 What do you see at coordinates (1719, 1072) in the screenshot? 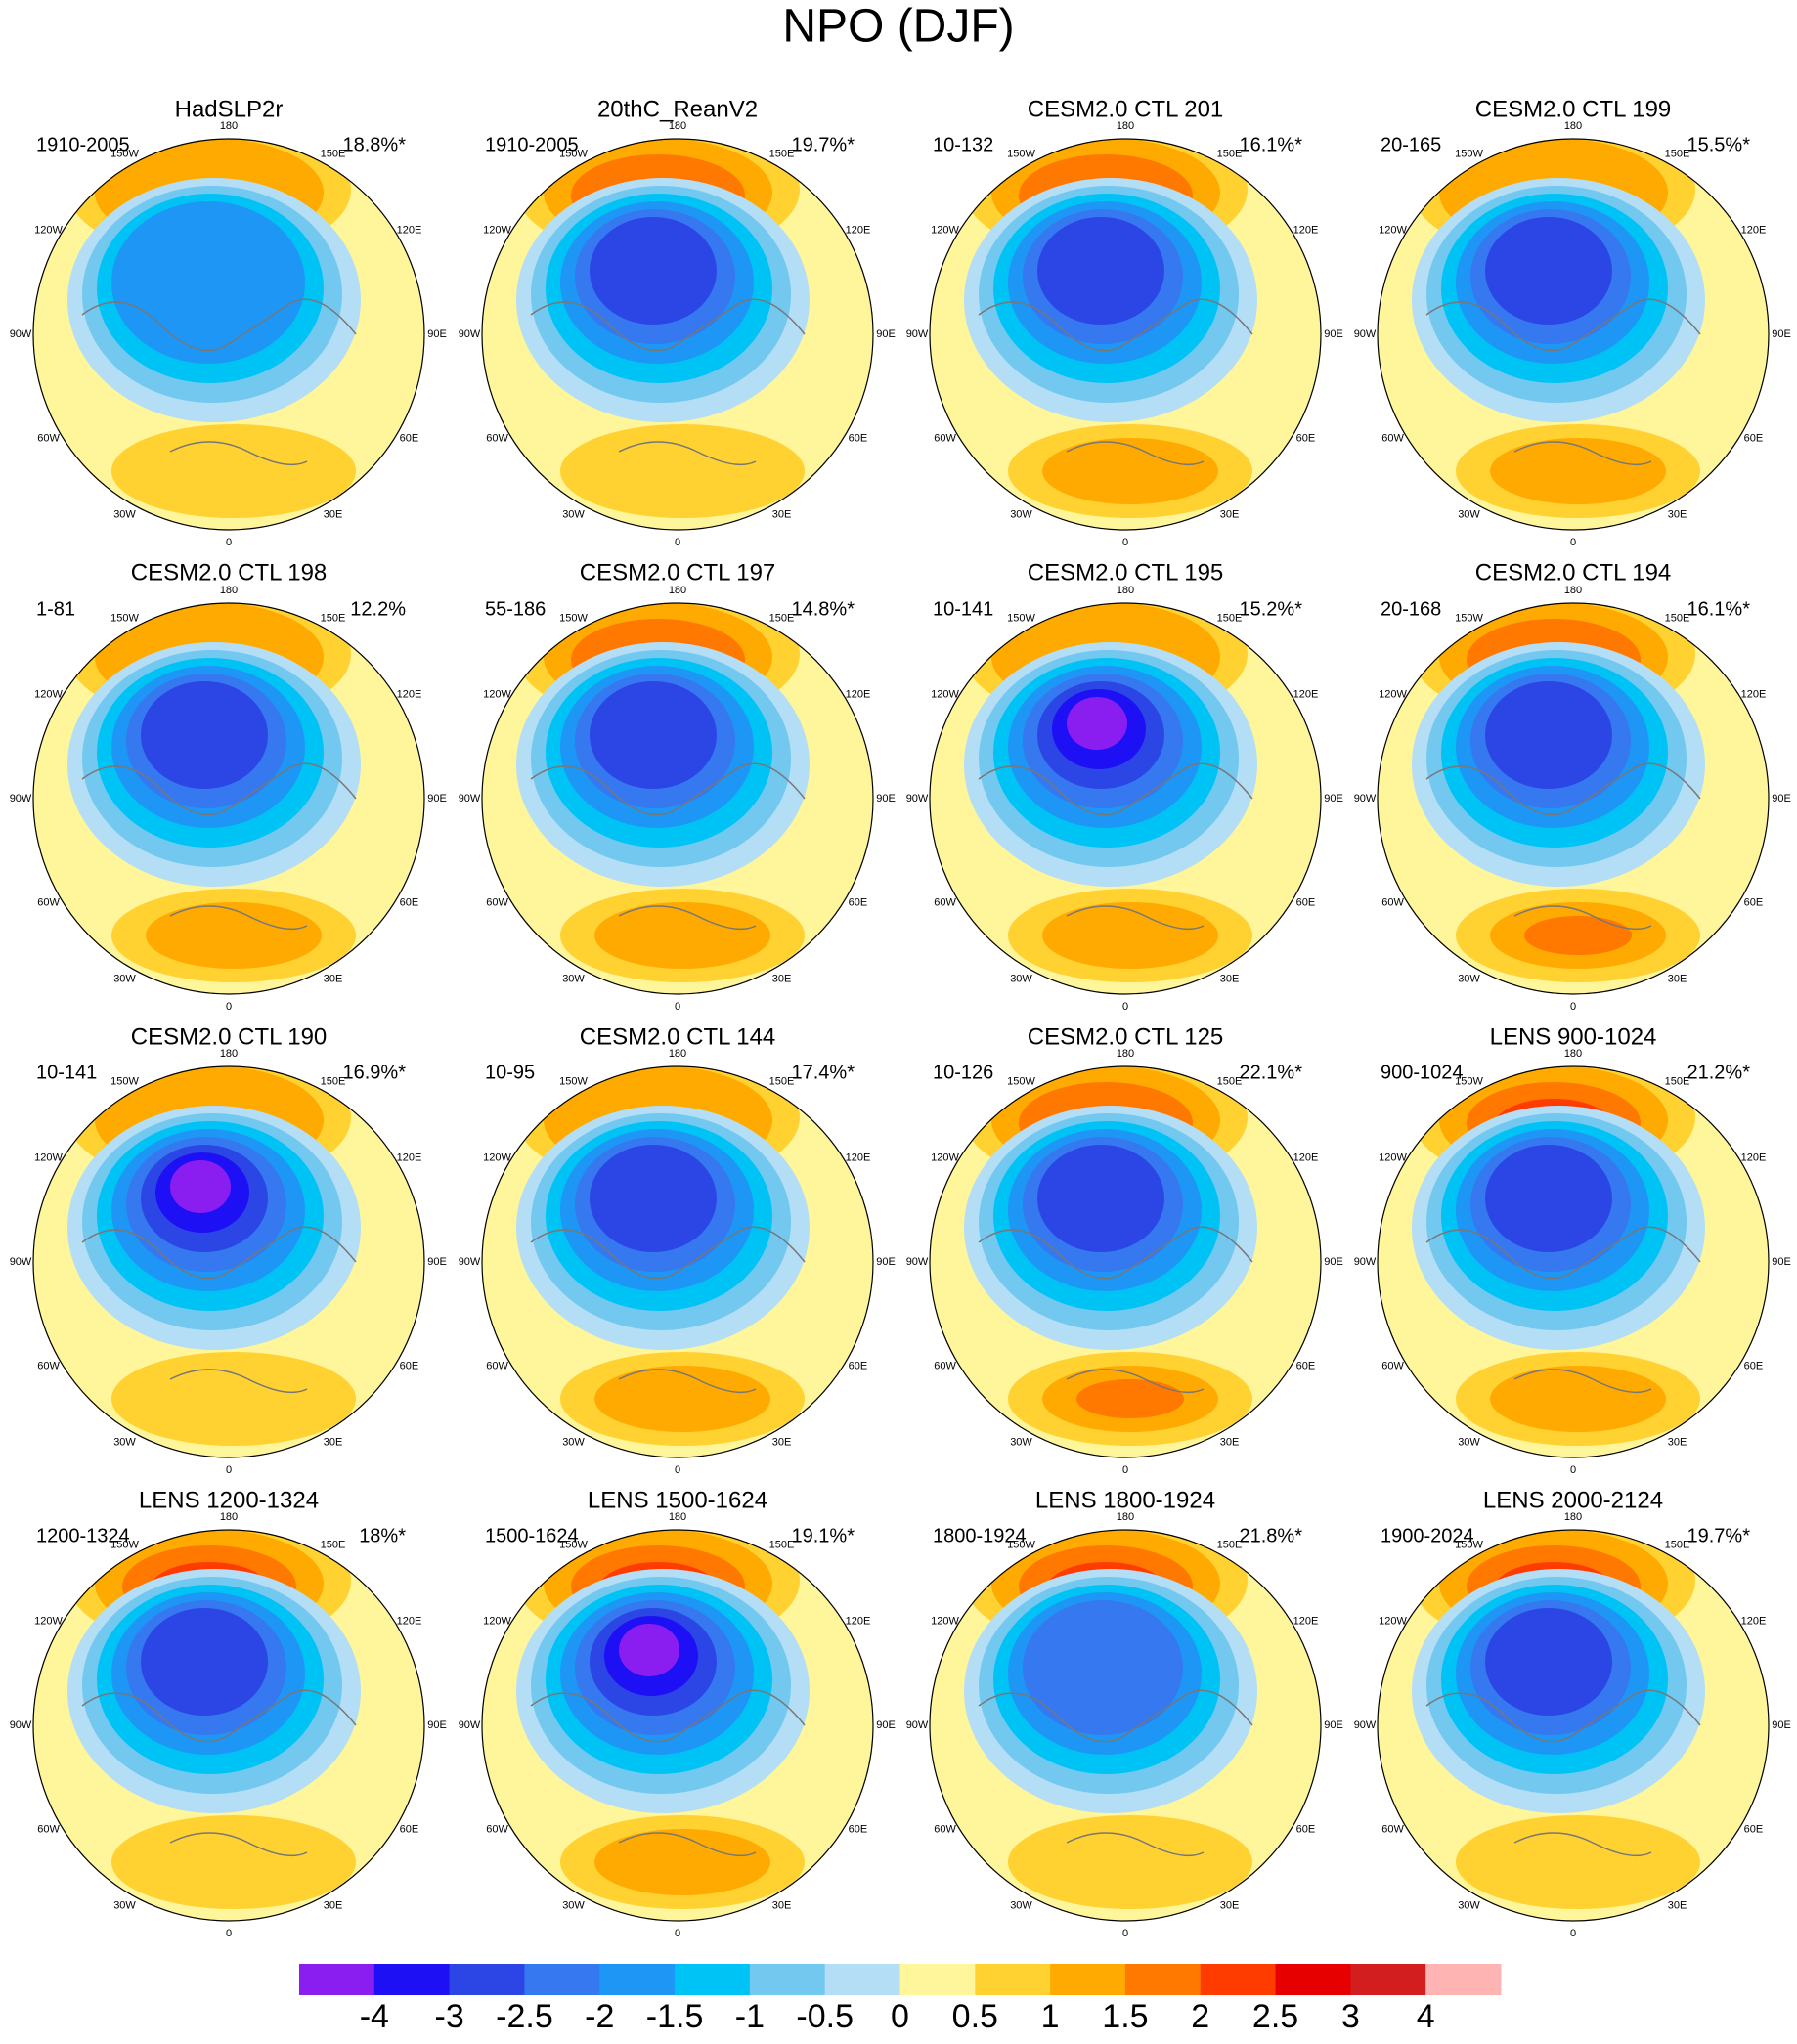
I see `panel-percent: 21.2%*` at bounding box center [1719, 1072].